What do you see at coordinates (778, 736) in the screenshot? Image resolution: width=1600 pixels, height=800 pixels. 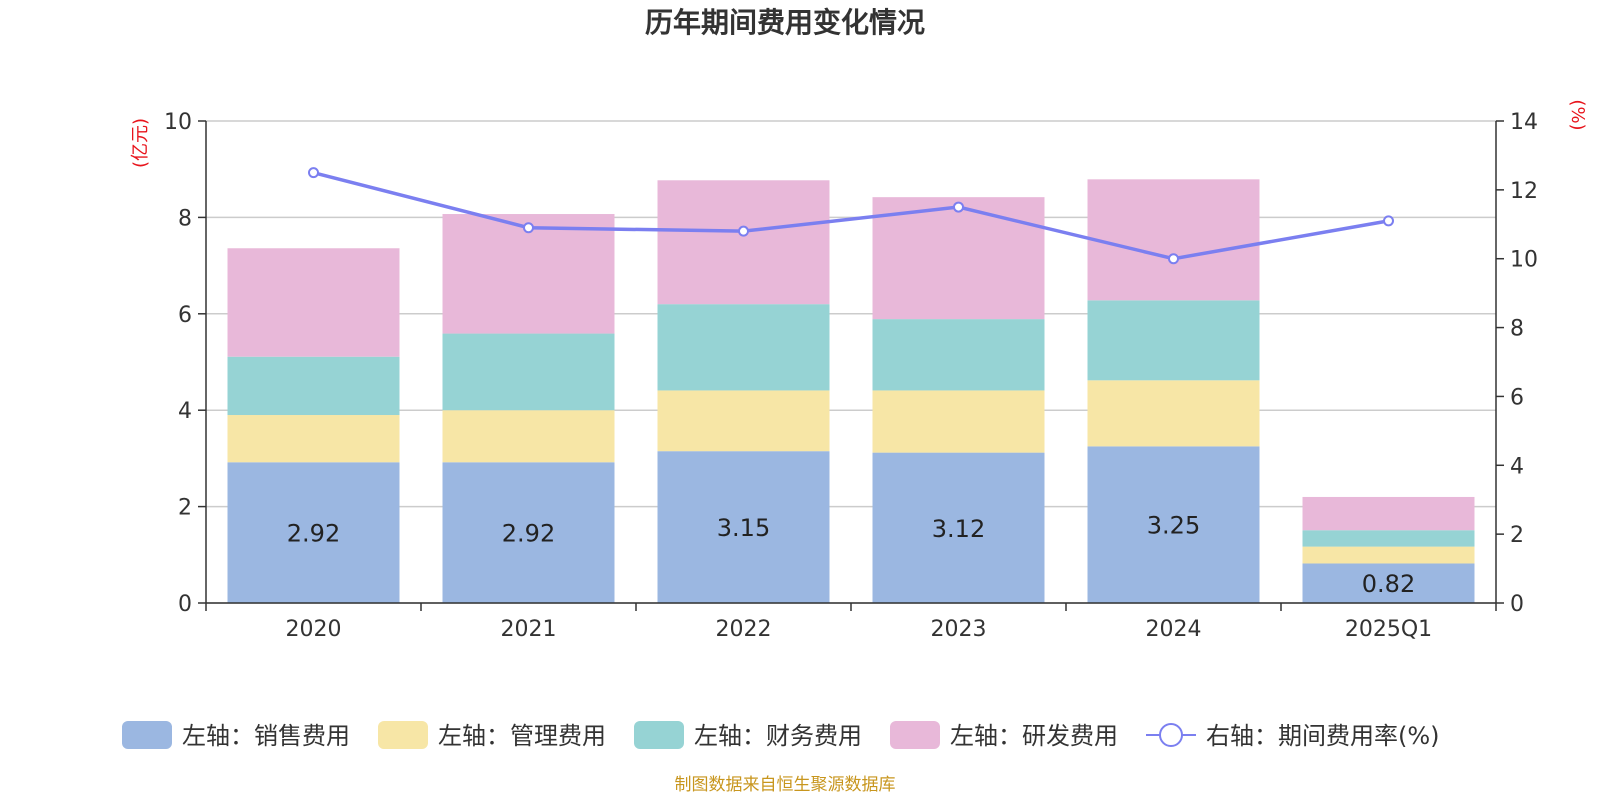 I see `legend-label: 左轴：财务费用` at bounding box center [778, 736].